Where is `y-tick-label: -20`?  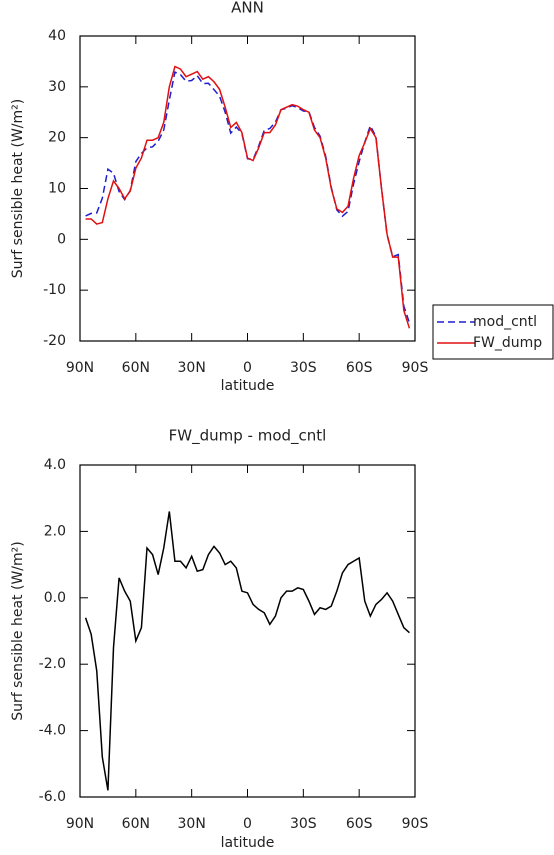
y-tick-label: -20 is located at coordinates (54, 341).